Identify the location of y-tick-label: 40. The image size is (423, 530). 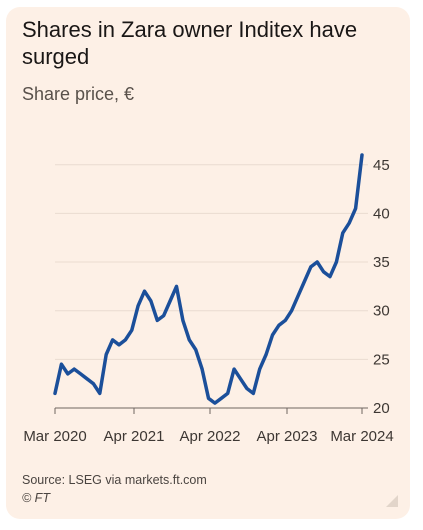
(381, 213).